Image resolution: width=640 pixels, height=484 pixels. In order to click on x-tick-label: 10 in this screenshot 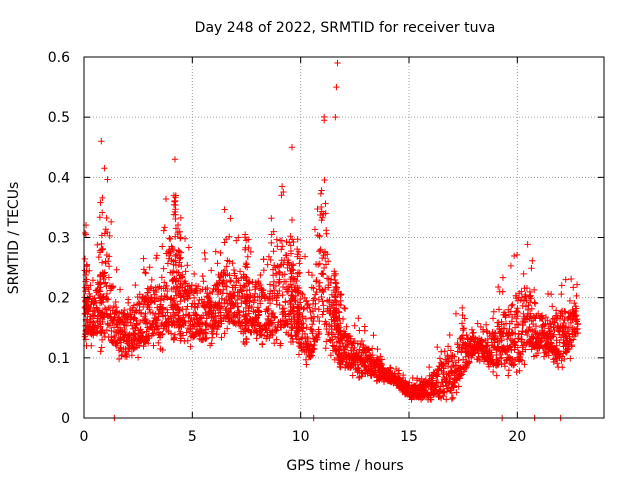, I will do `click(301, 437)`.